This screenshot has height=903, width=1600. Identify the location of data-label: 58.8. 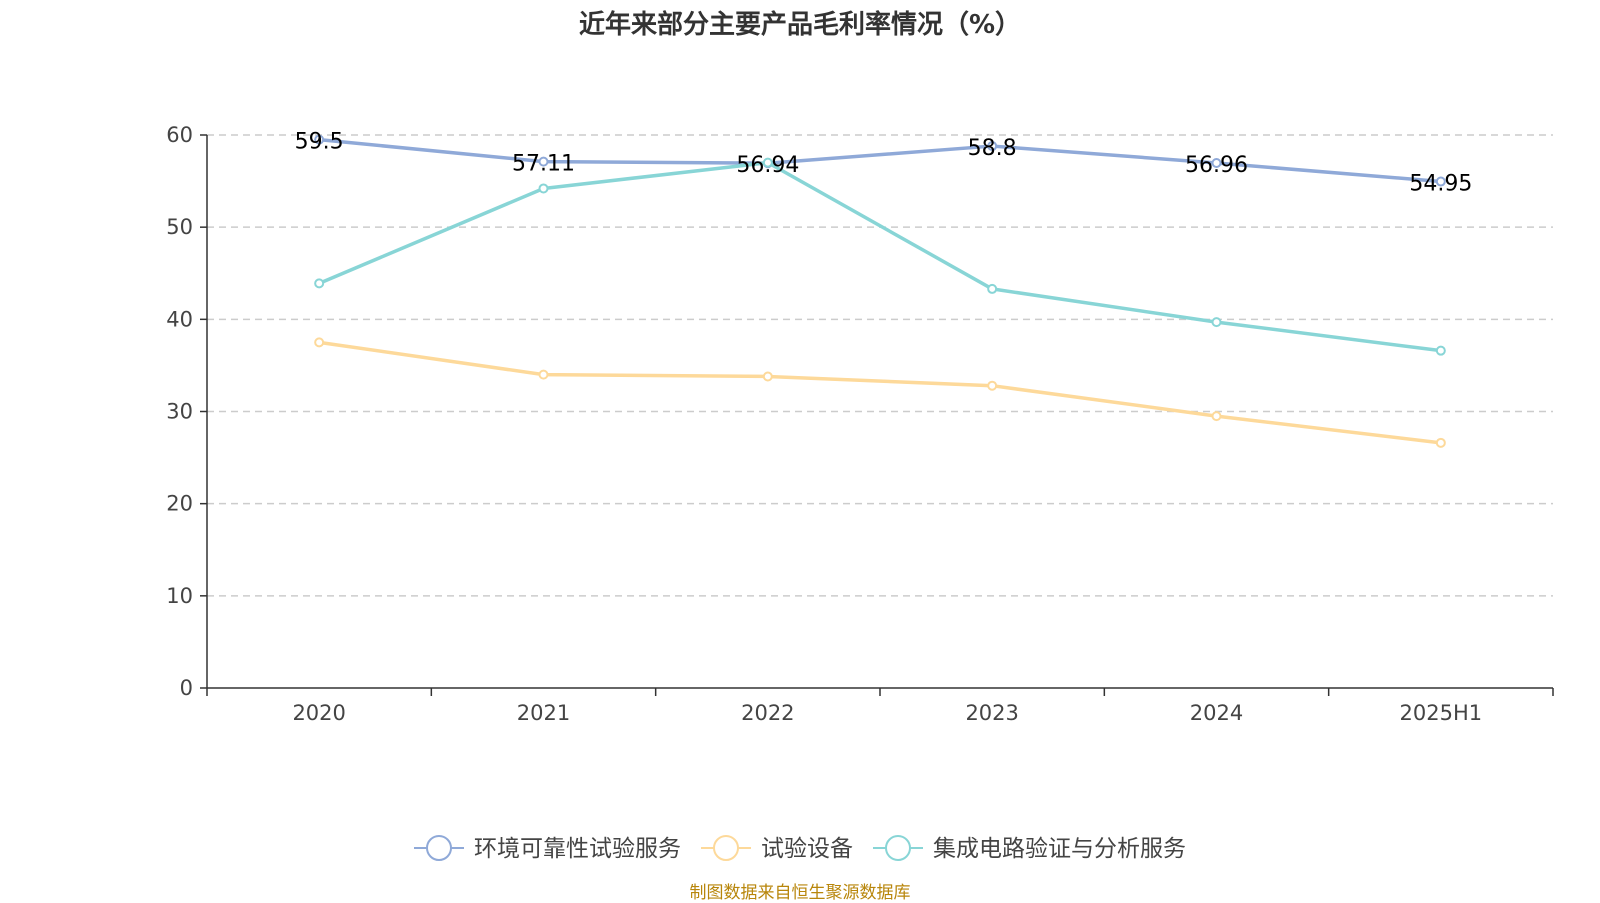
(992, 148).